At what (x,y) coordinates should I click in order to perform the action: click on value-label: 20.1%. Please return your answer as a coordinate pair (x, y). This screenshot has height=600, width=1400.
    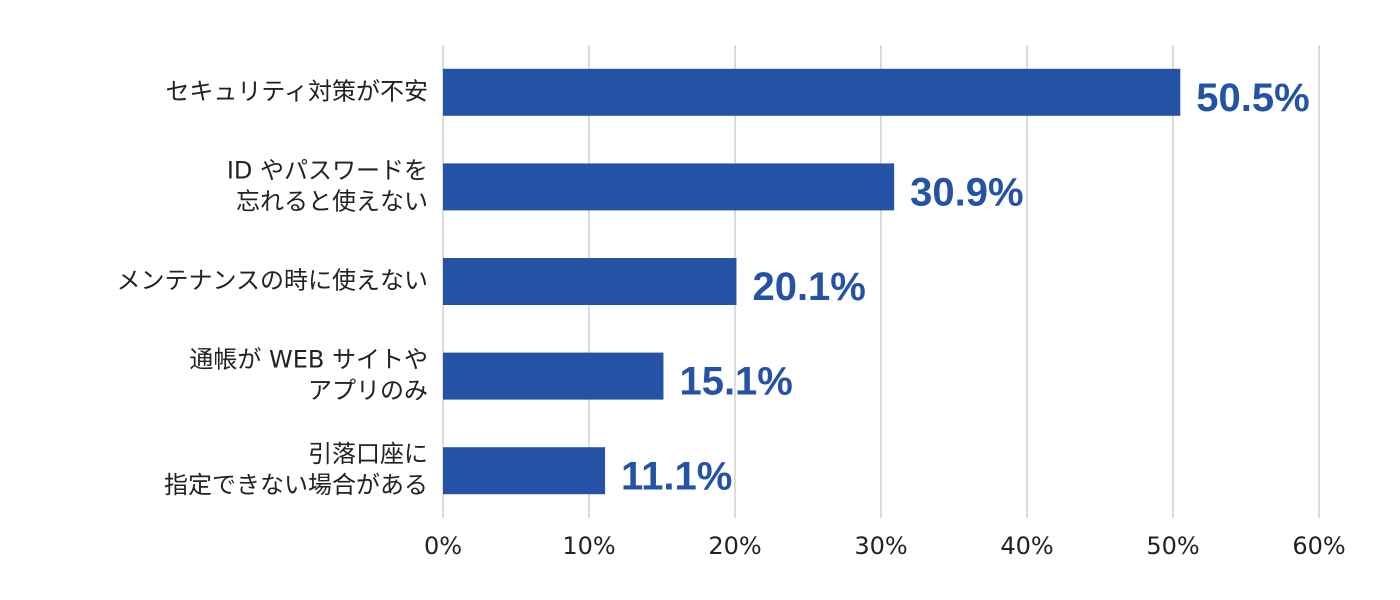
    Looking at the image, I should click on (808, 287).